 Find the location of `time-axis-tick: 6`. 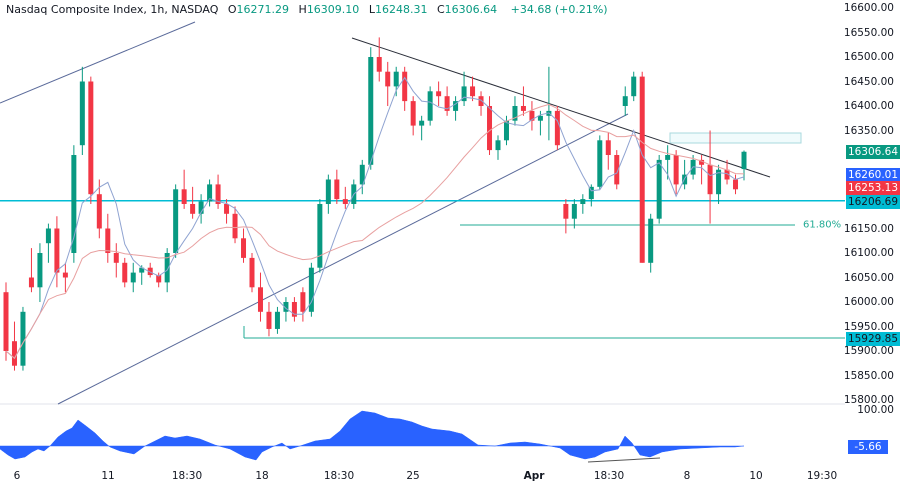

time-axis-tick: 6 is located at coordinates (17, 476).